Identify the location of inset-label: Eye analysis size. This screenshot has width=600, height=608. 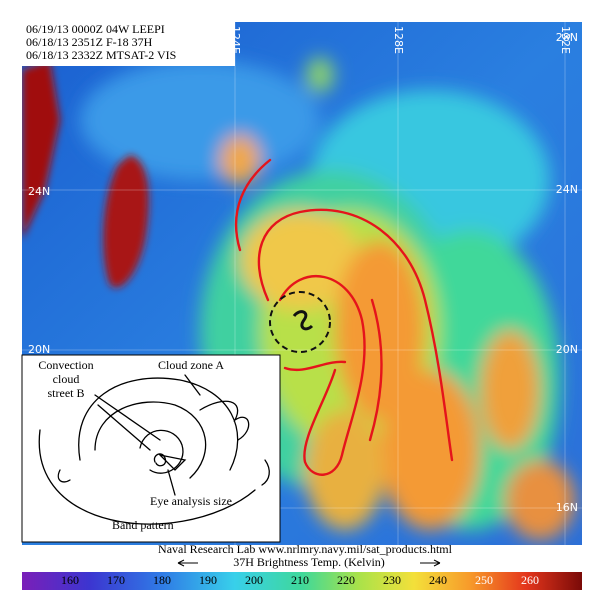
(191, 501).